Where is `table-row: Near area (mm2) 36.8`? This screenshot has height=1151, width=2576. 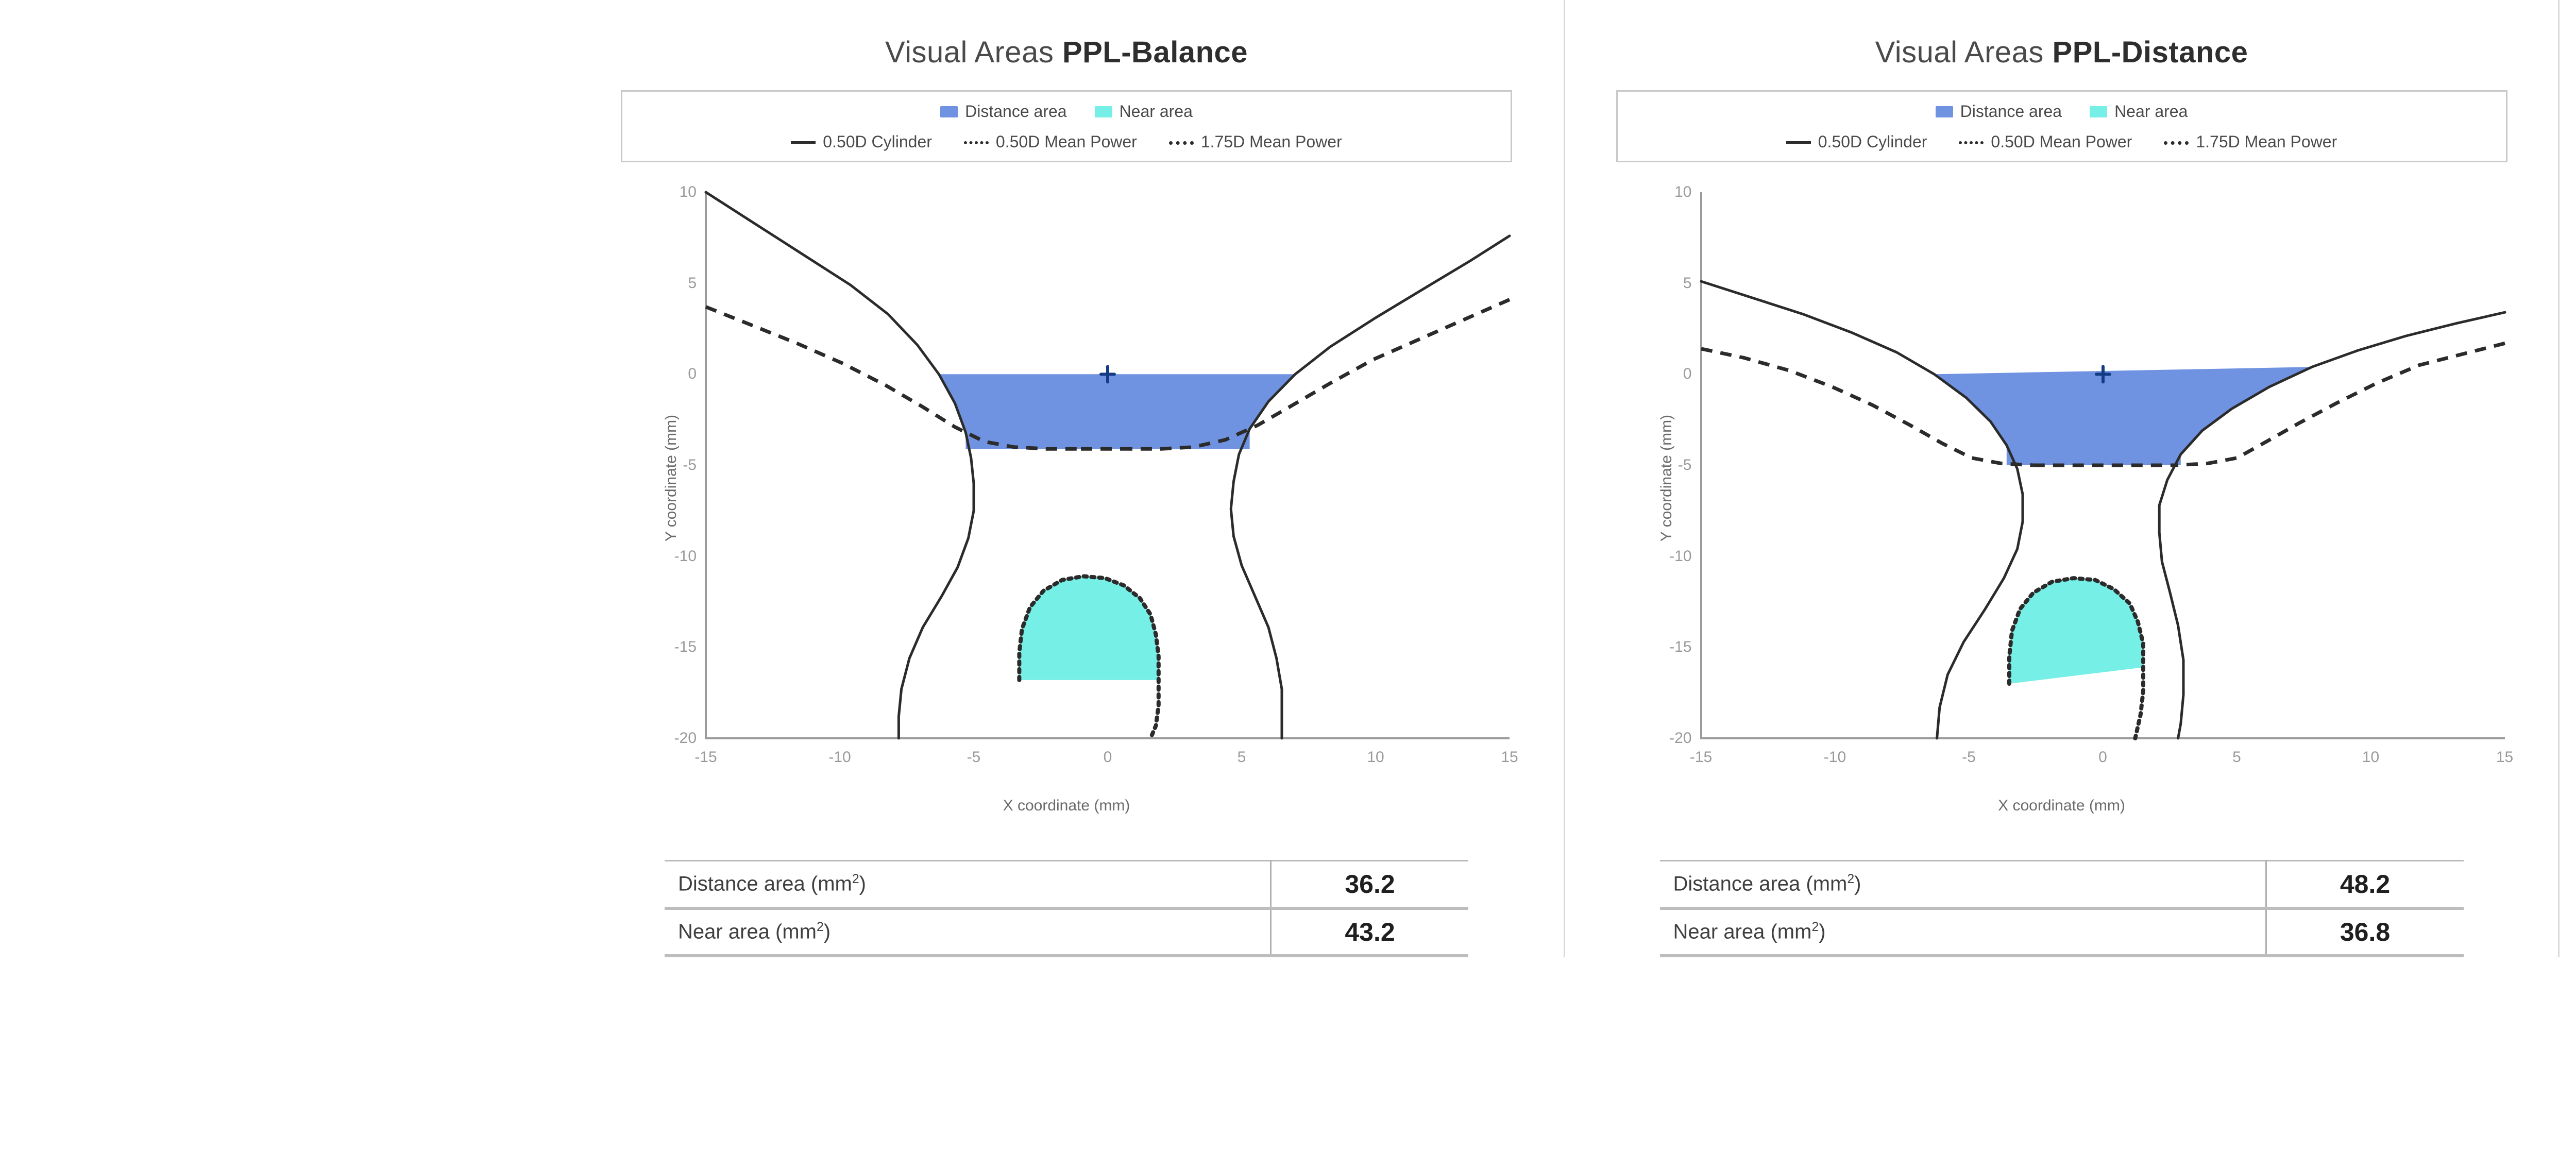
table-row: Near area (mm2) 36.8 is located at coordinates (2061, 932).